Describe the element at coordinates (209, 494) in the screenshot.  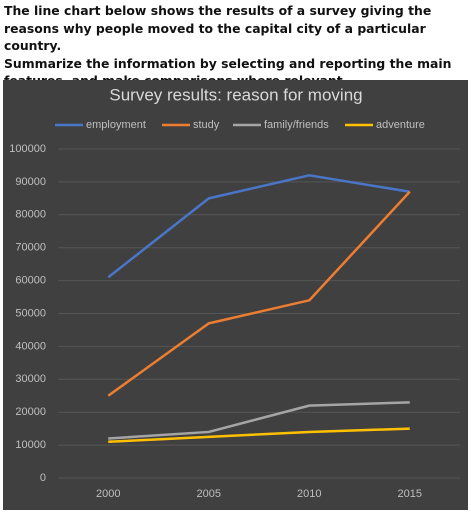
I see `x-tick-label: 2005` at that location.